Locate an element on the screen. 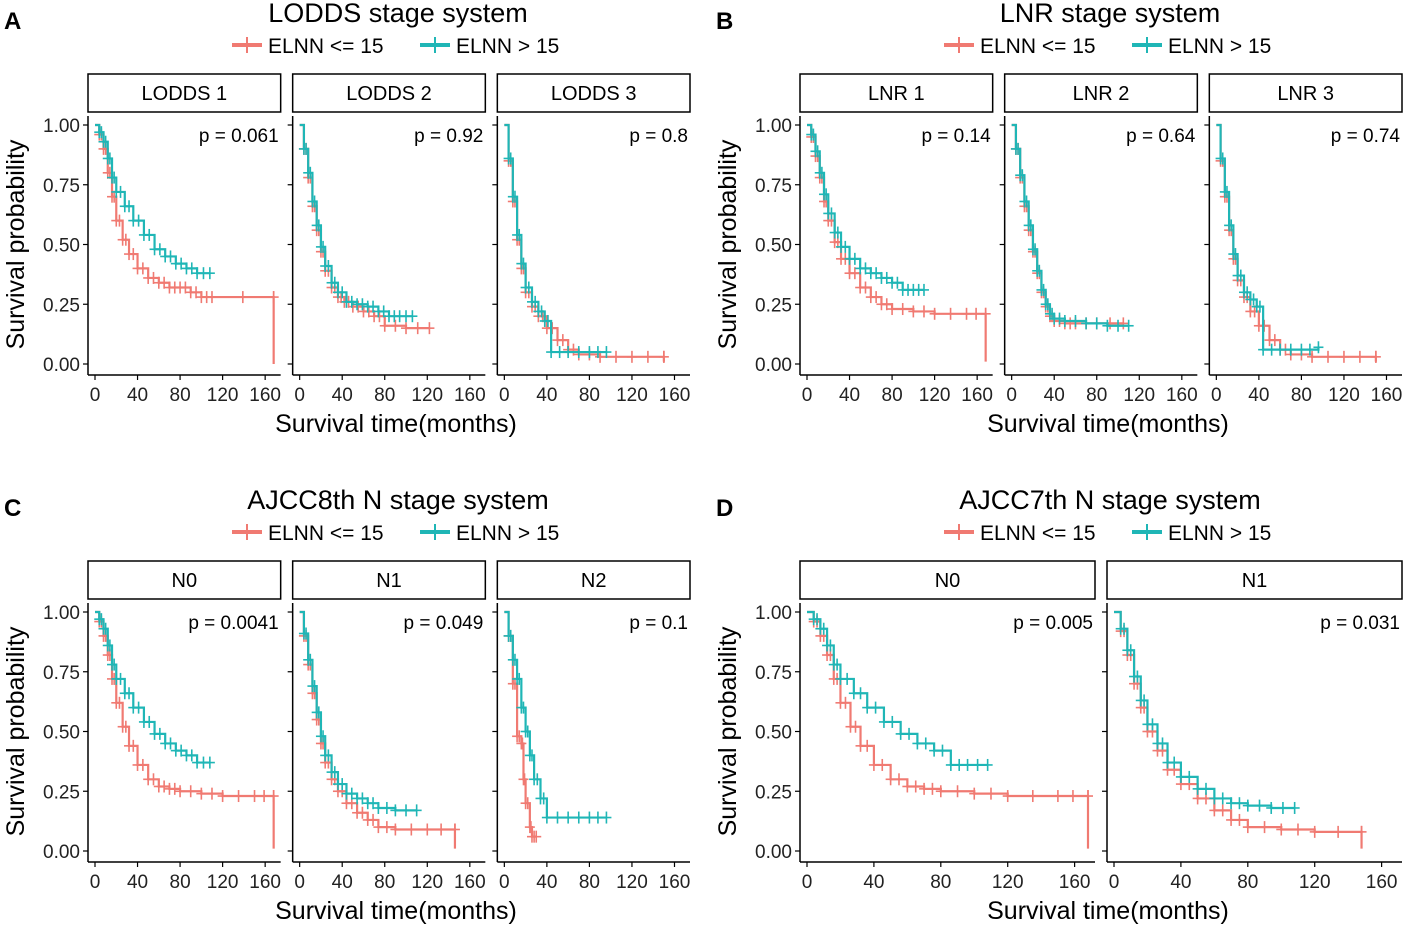 This screenshot has height=926, width=1411. strip-label: N0 is located at coordinates (948, 581).